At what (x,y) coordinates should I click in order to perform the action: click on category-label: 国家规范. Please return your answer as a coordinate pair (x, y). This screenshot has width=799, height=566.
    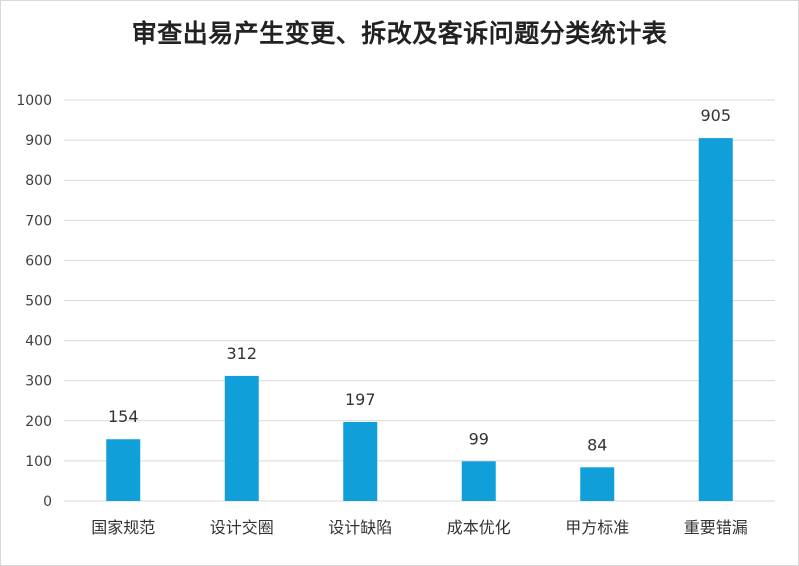
    Looking at the image, I should click on (123, 527).